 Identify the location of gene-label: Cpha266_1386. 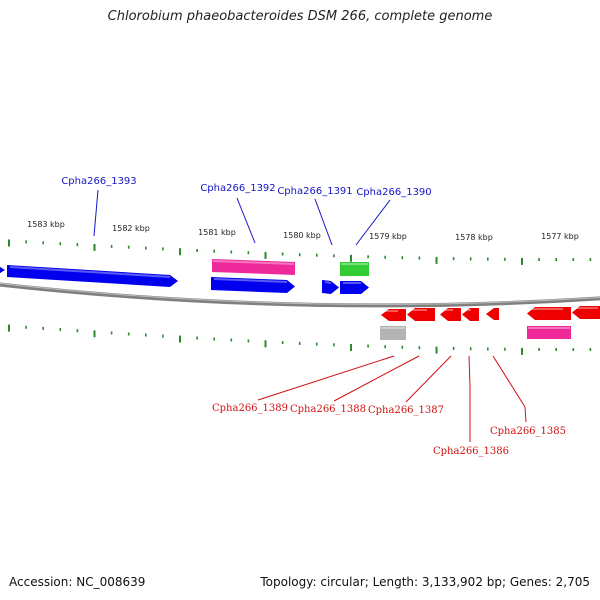
(471, 451).